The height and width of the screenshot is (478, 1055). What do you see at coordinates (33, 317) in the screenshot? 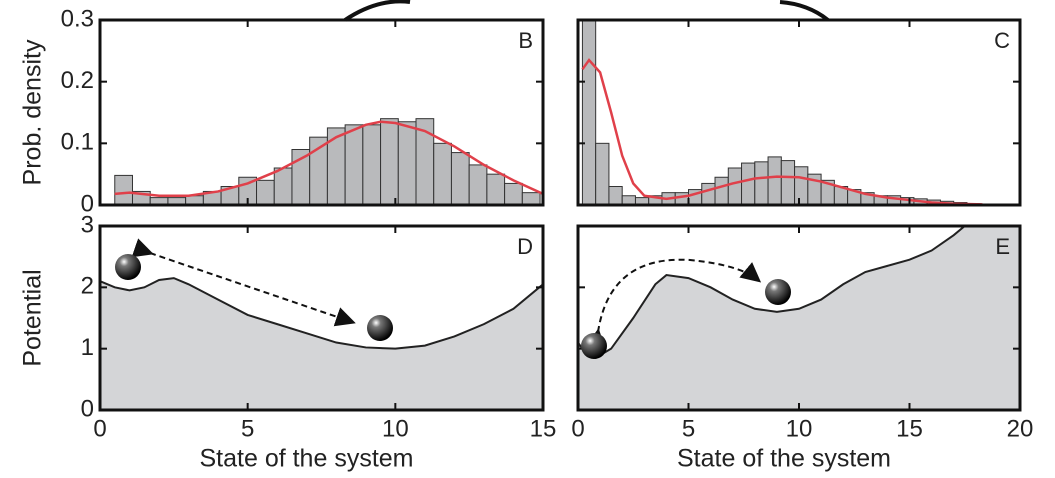
I see `y-axis-label: Potential` at bounding box center [33, 317].